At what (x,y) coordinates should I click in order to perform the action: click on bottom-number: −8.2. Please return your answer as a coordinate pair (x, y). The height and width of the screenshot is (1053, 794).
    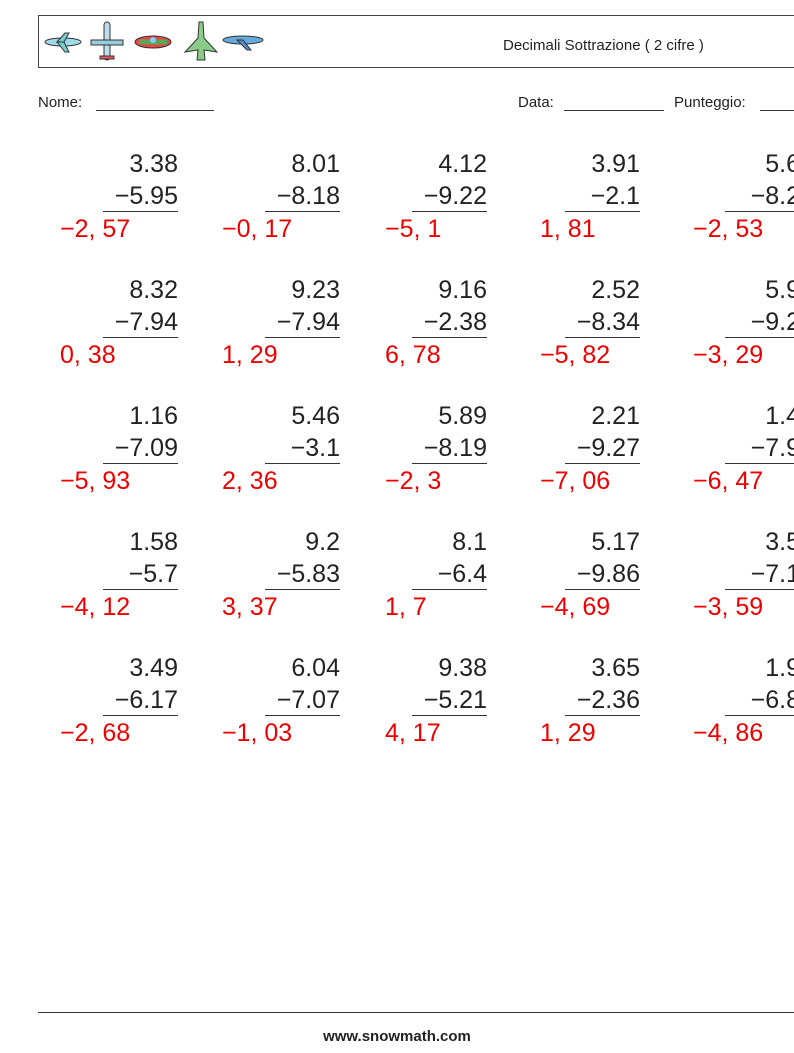
    Looking at the image, I should click on (759, 197).